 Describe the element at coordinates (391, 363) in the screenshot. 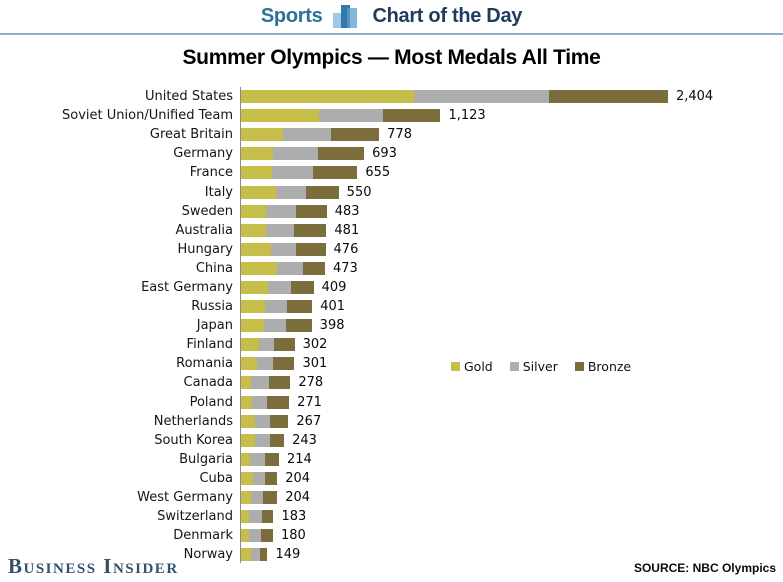

I see `bar-row: Romania 301` at that location.